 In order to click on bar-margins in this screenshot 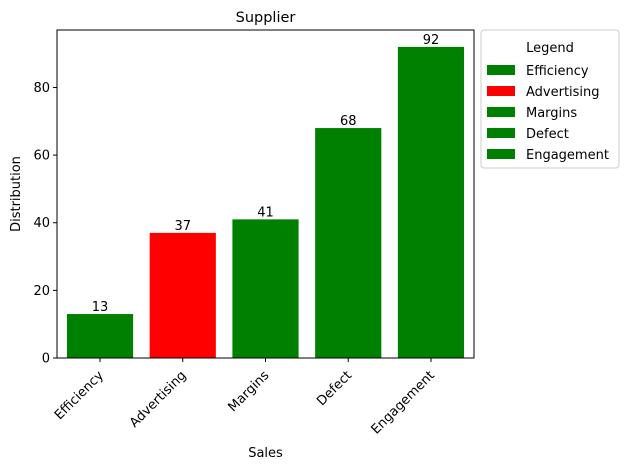, I will do `click(265, 288)`.